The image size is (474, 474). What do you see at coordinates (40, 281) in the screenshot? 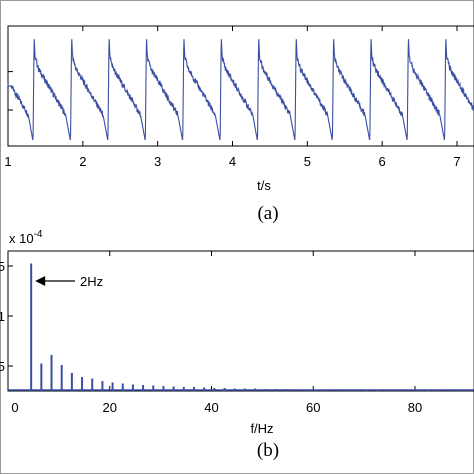
I see `annotation-arrow-head` at bounding box center [40, 281].